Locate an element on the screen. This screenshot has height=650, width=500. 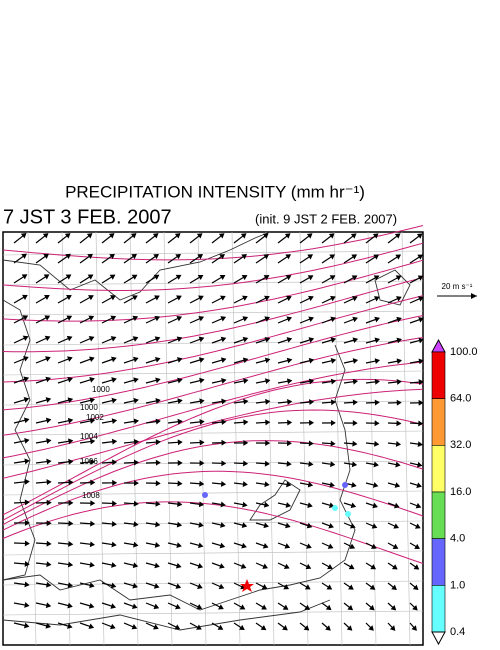
colorbar-cell is located at coordinates (438, 515).